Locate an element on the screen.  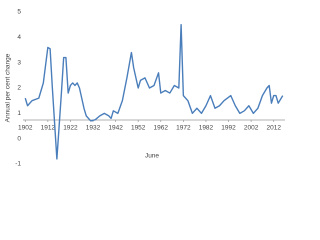
x-tick-label: 1992 is located at coordinates (228, 128).